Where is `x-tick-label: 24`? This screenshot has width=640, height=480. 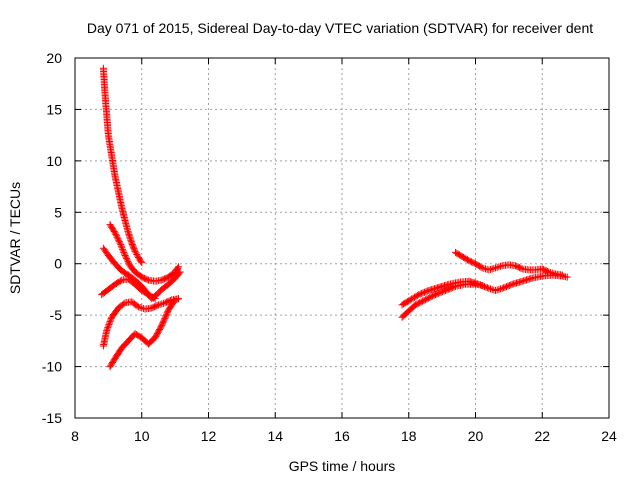
x-tick-label: 24 is located at coordinates (609, 436).